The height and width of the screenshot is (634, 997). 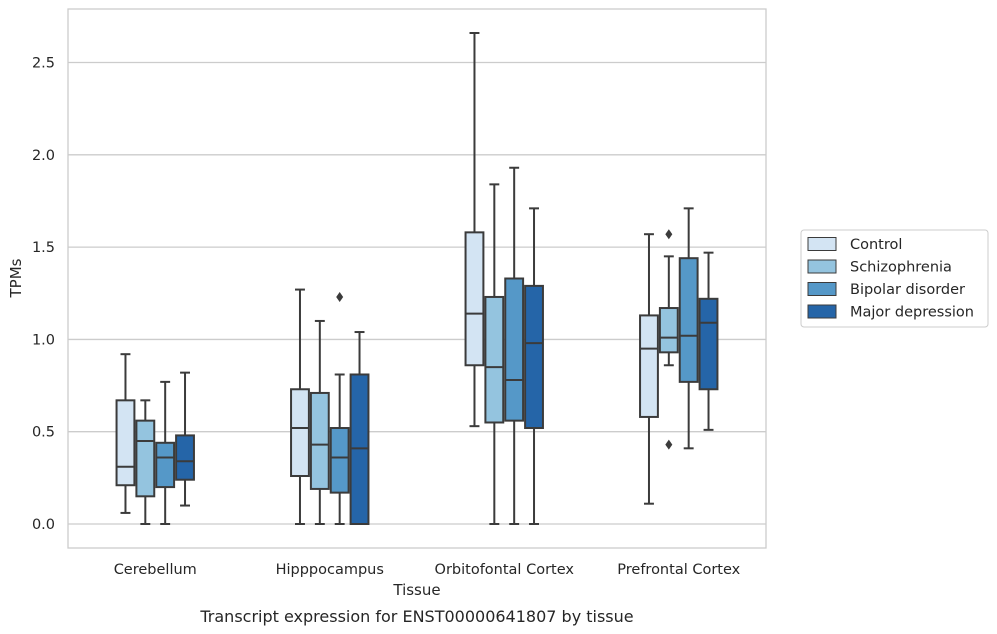 What do you see at coordinates (876, 245) in the screenshot?
I see `legend-label: Control` at bounding box center [876, 245].